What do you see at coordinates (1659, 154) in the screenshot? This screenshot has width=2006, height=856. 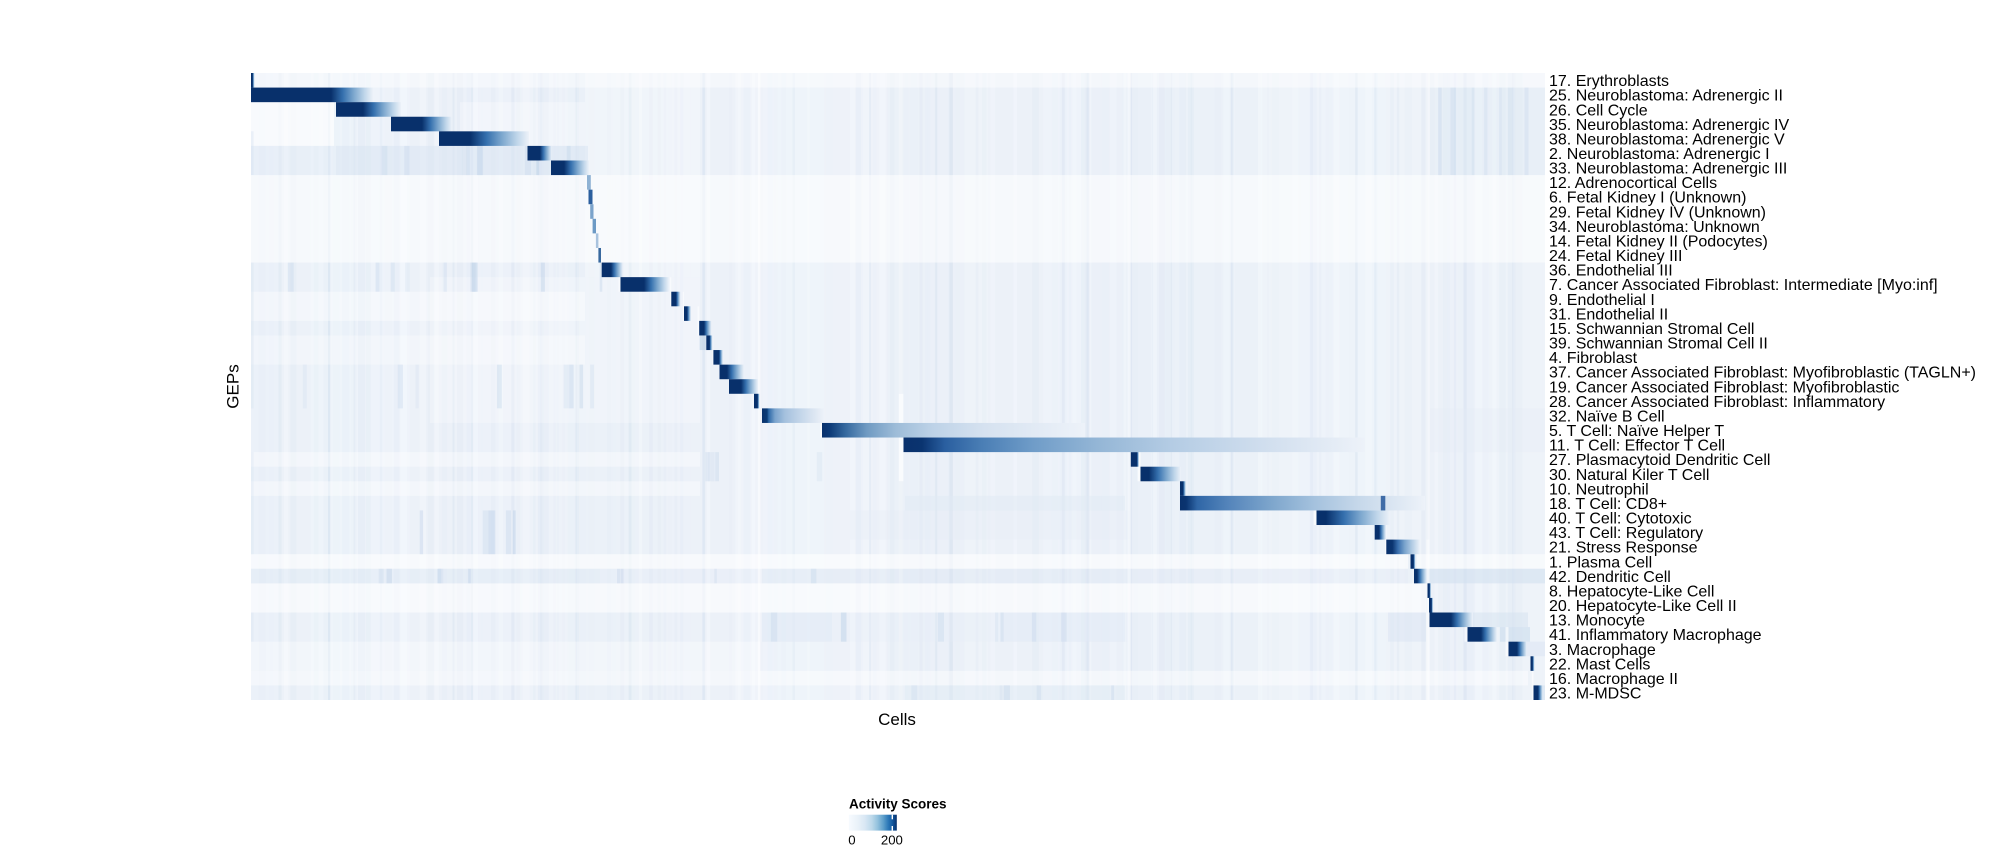 I see `svg-text: 2. Neuroblastoma: Adrenergic I` at bounding box center [1659, 154].